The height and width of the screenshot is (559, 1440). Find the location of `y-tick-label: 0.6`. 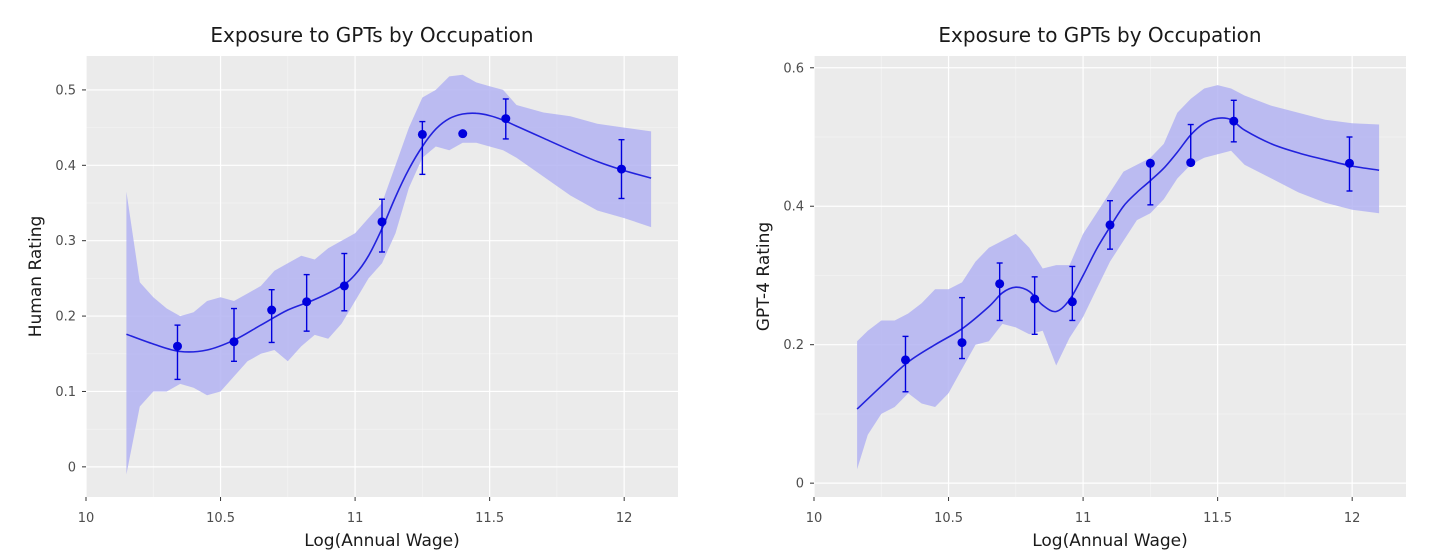

y-tick-label: 0.6 is located at coordinates (793, 68).